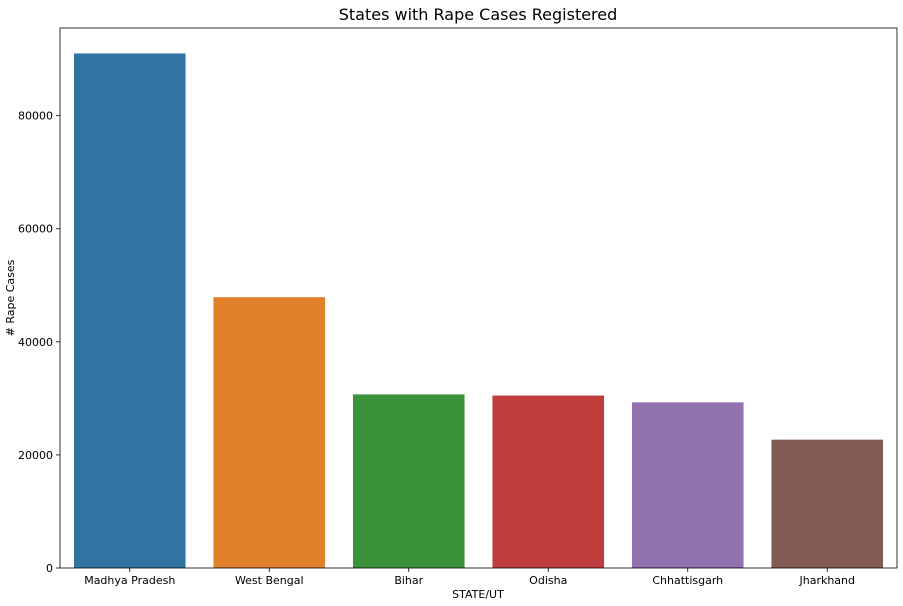  I want to click on bar-chhattisgarh, so click(687, 485).